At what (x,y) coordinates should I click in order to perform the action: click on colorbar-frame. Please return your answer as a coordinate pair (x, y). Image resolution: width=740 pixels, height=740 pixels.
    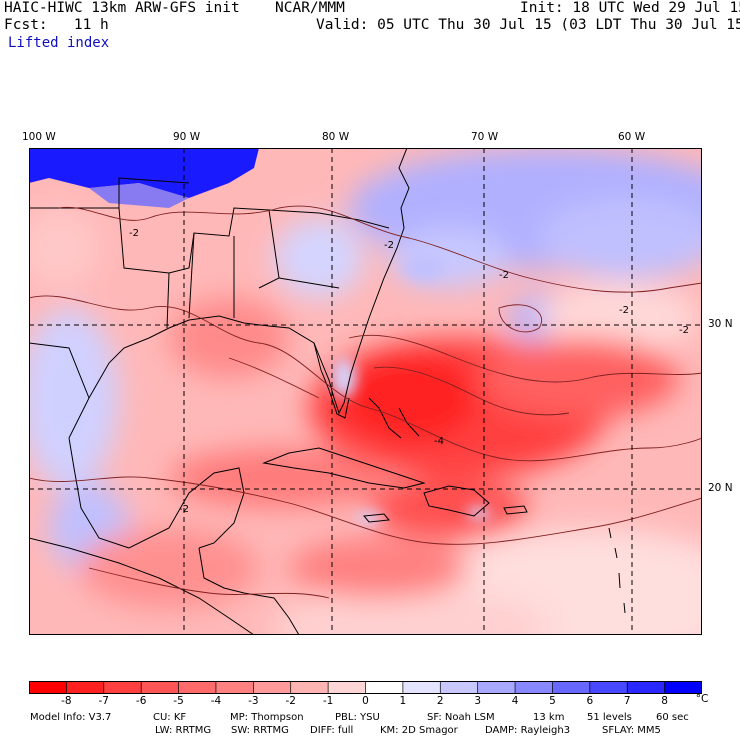
    Looking at the image, I should click on (365, 687).